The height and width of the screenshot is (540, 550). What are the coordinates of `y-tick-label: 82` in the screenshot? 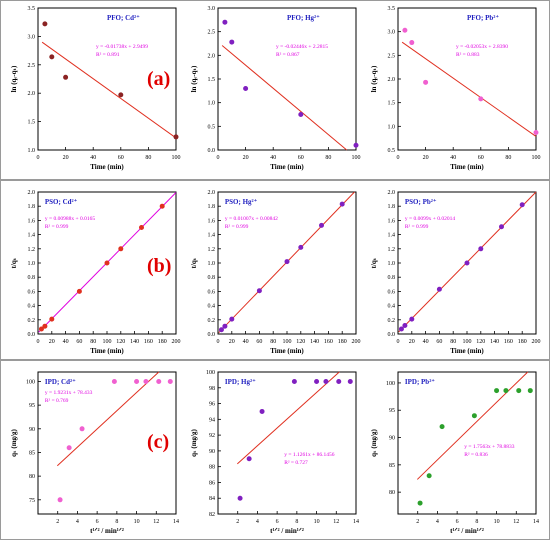 It's located at (212, 515).